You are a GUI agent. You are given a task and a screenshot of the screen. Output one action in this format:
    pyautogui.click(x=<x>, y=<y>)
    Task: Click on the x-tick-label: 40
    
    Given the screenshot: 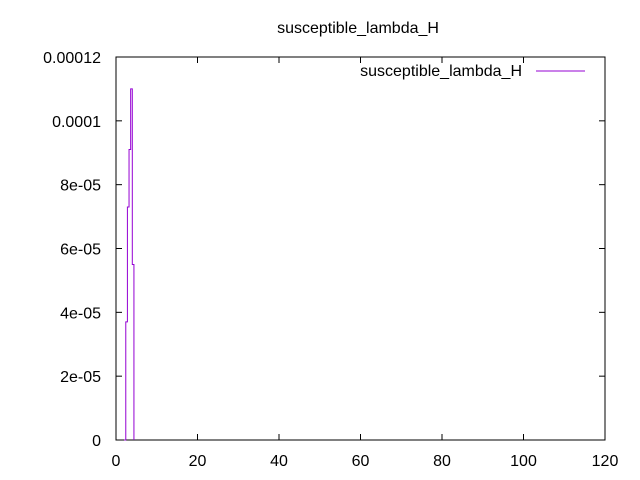 What is the action you would take?
    pyautogui.click(x=279, y=461)
    